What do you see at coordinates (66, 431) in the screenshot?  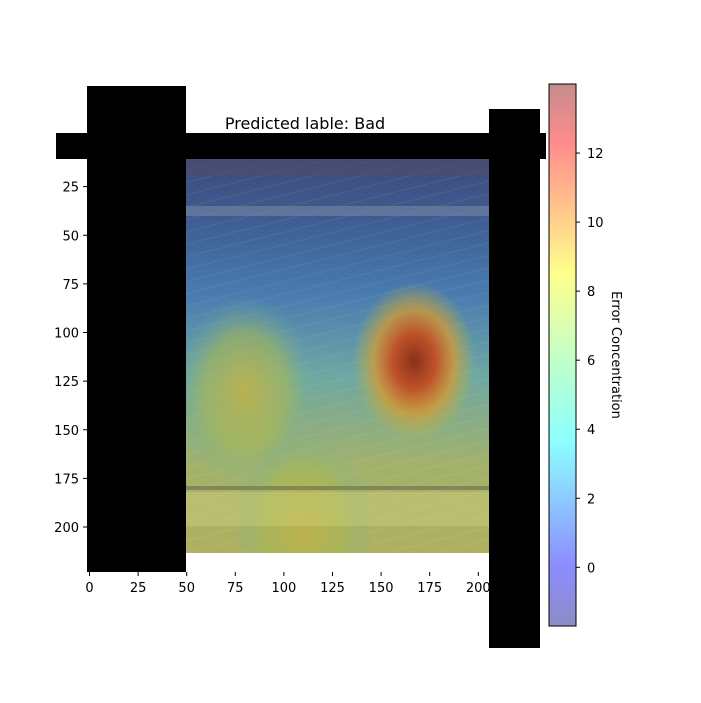 I see `y-tick-label: 150` at bounding box center [66, 431].